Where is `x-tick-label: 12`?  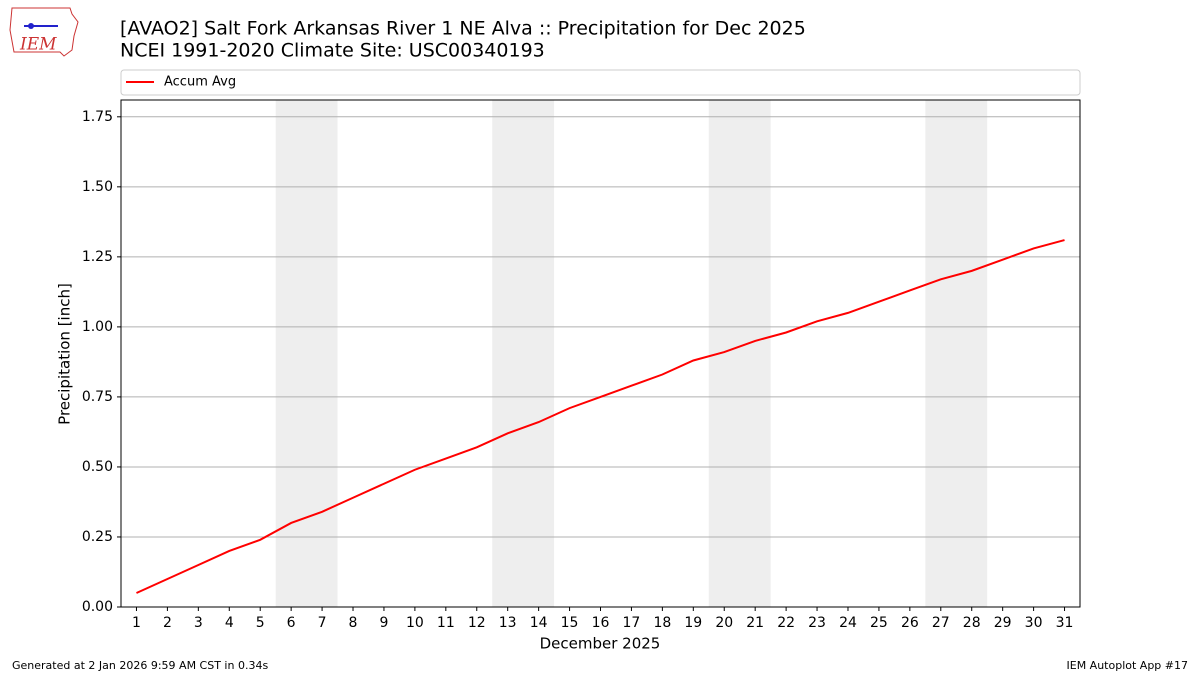 x-tick-label: 12 is located at coordinates (477, 623).